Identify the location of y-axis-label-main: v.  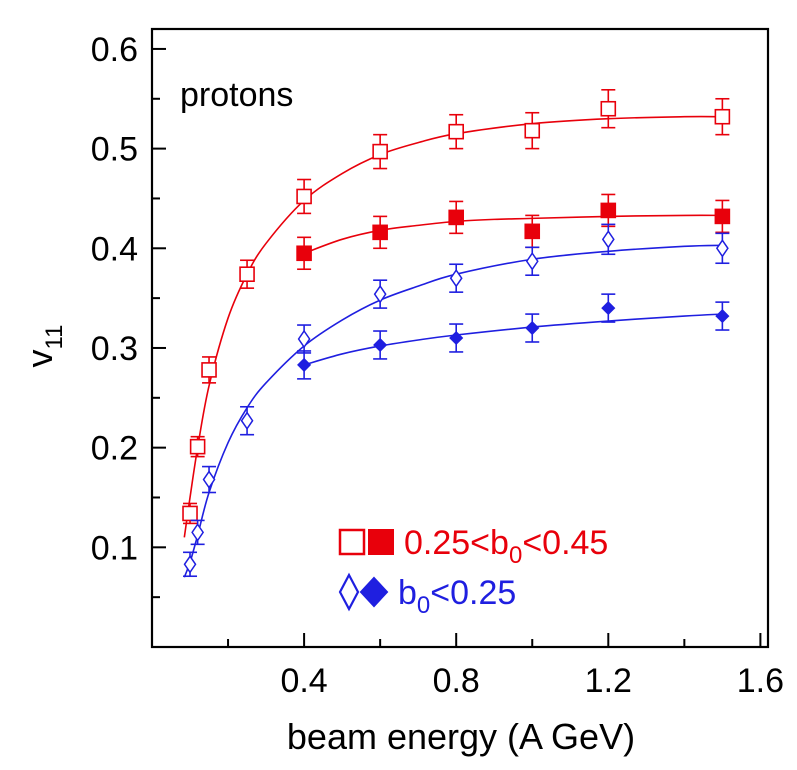
(39, 358).